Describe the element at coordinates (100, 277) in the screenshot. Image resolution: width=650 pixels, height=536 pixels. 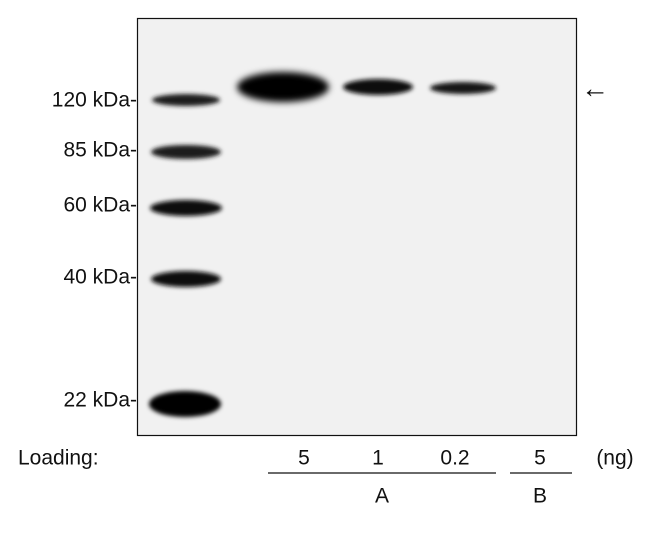
I see `marker-label: 40 kDa-` at that location.